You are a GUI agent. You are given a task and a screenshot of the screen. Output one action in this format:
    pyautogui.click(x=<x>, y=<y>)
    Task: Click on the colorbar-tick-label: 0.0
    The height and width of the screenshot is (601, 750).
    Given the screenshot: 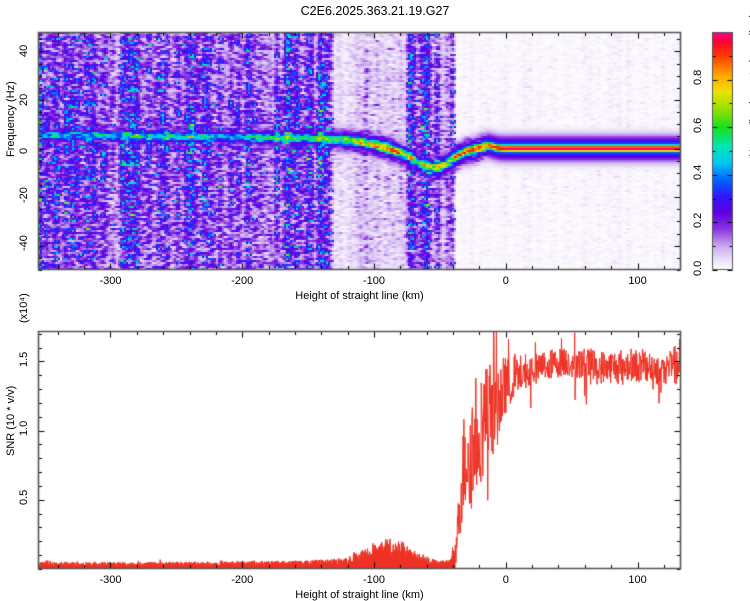 What is the action you would take?
    pyautogui.click(x=698, y=268)
    